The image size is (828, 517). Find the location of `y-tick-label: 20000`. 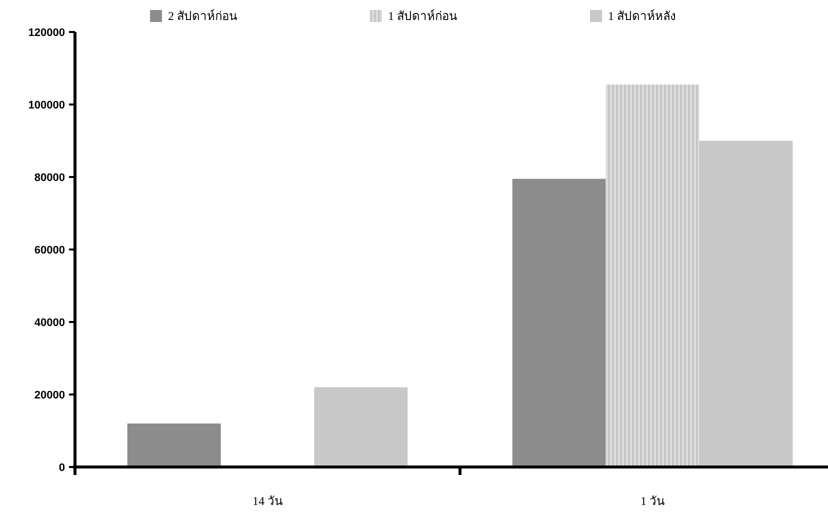

y-tick-label: 20000 is located at coordinates (49, 396).